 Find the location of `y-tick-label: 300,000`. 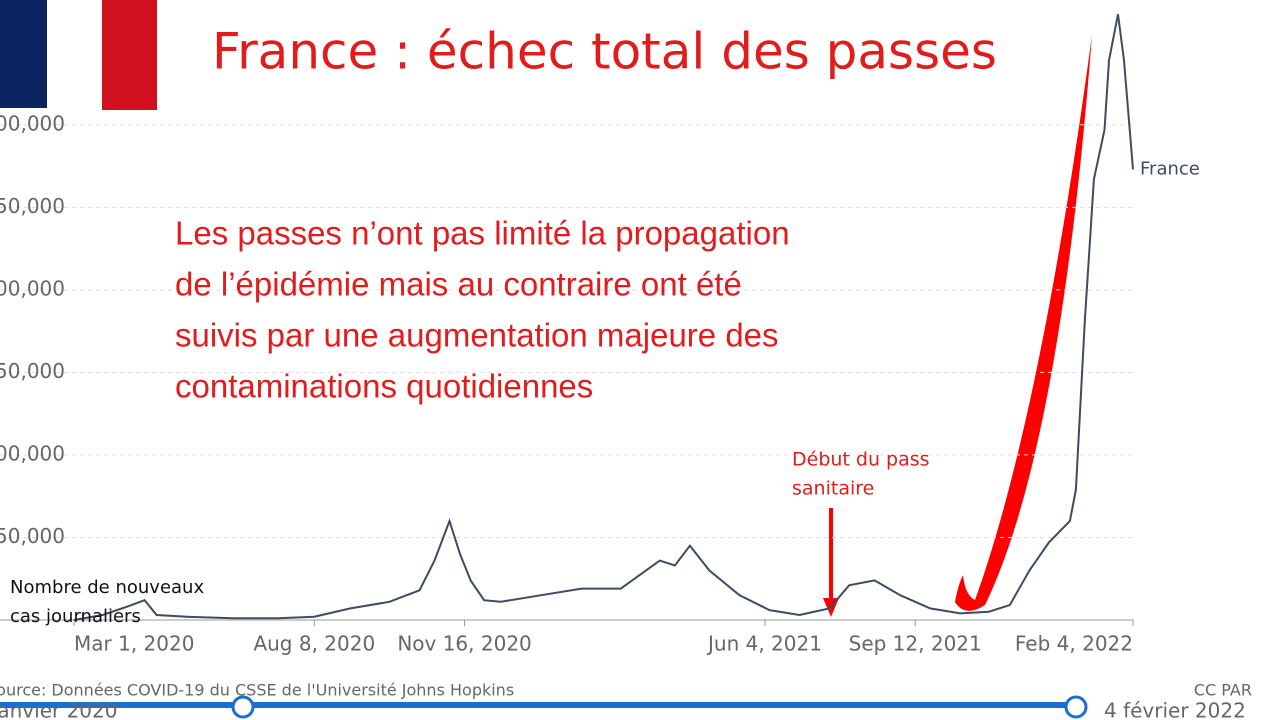

y-tick-label: 300,000 is located at coordinates (32, 123).